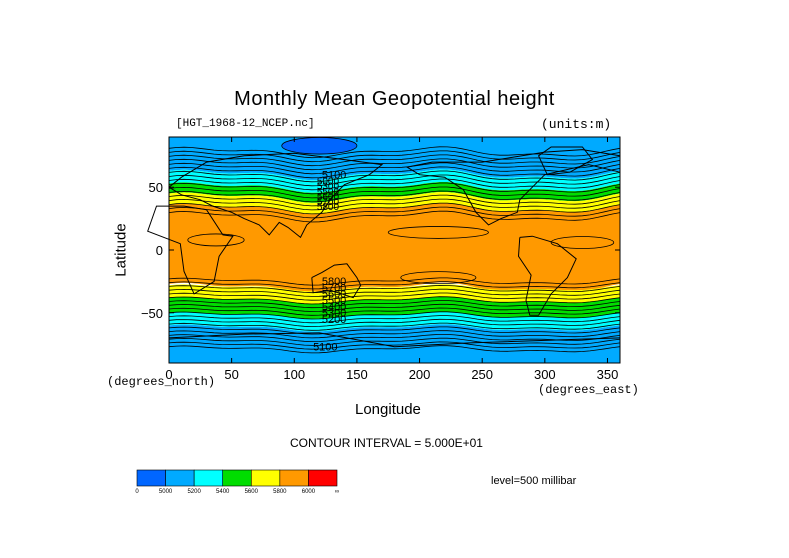  What do you see at coordinates (534, 481) in the screenshot?
I see `pressure-level-label: level=500 millibar` at bounding box center [534, 481].